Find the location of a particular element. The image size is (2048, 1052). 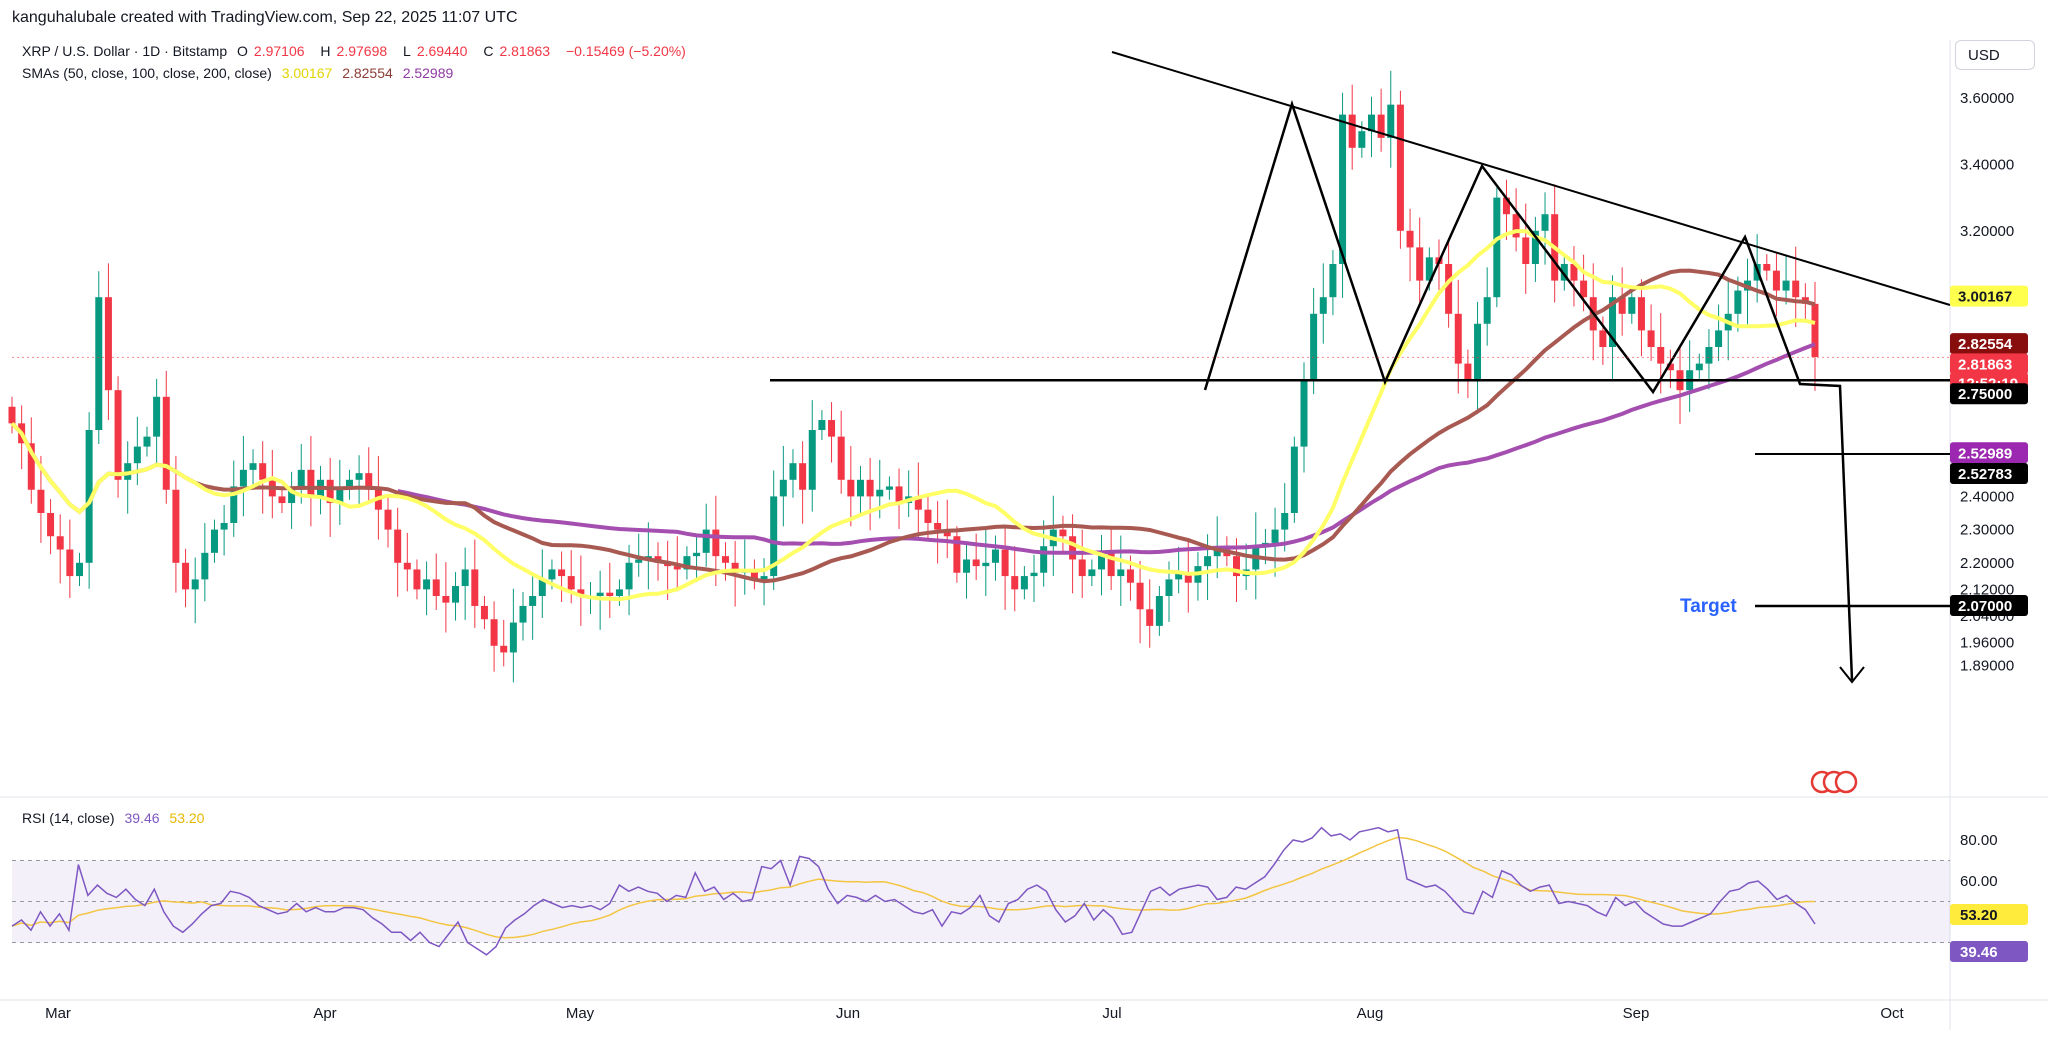

price-tag: 2.52783 is located at coordinates (1989, 473).